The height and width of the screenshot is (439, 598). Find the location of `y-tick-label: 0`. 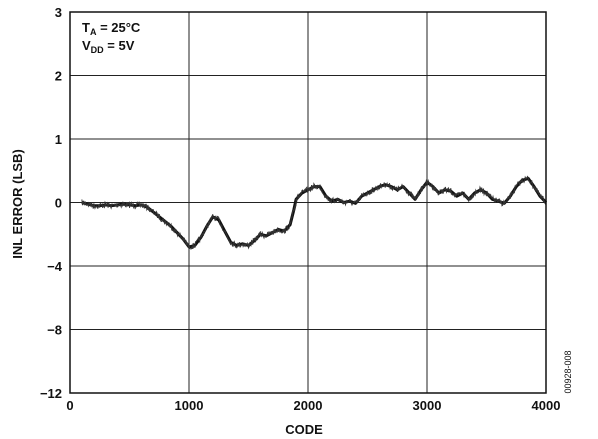

y-tick-label: 0 is located at coordinates (58, 203).